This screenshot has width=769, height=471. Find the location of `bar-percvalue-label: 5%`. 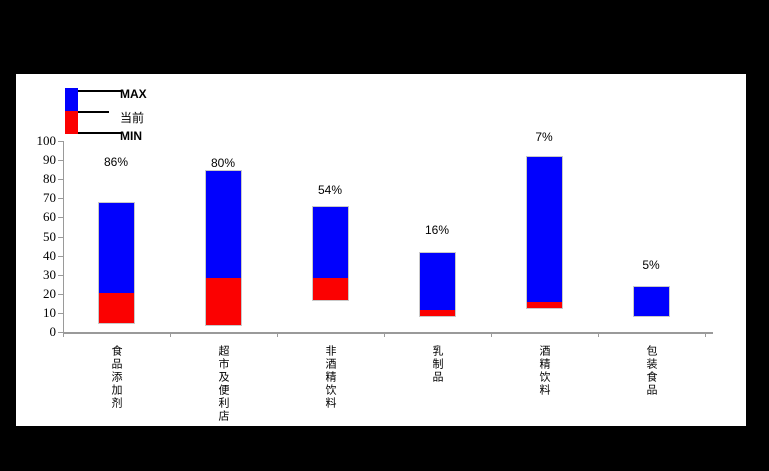

bar-percvalue-label: 5% is located at coordinates (651, 265).